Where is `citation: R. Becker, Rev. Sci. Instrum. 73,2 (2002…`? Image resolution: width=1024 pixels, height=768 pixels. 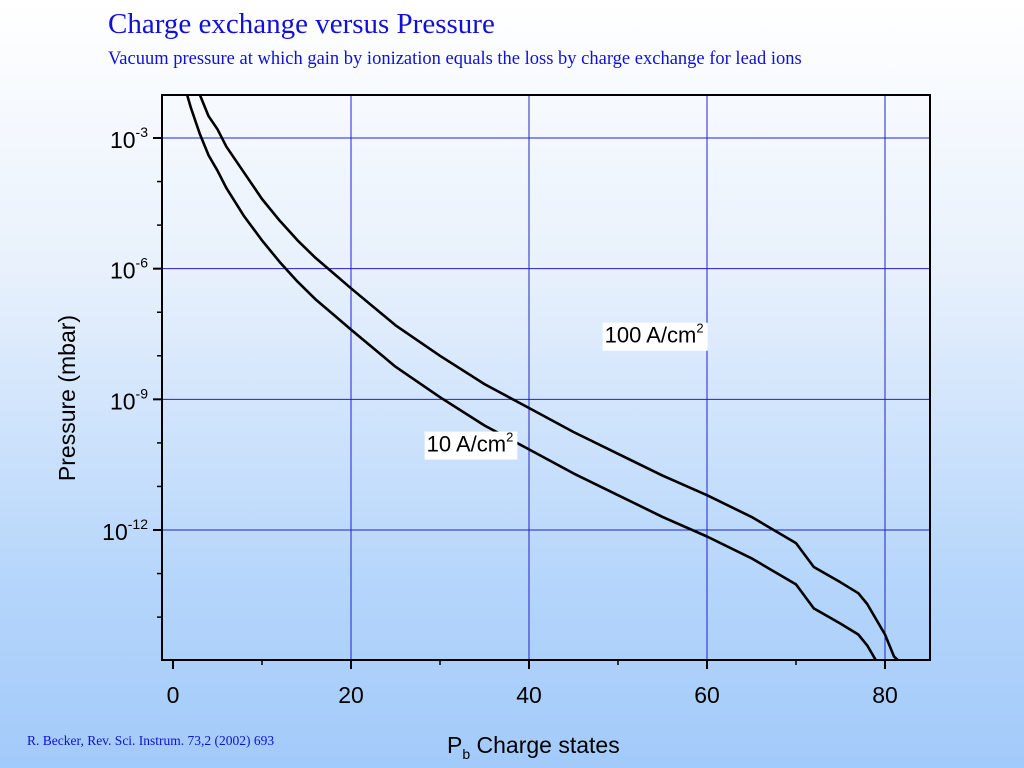 citation: R. Becker, Rev. Sci. Instrum. 73,2 (2002… is located at coordinates (151, 740).